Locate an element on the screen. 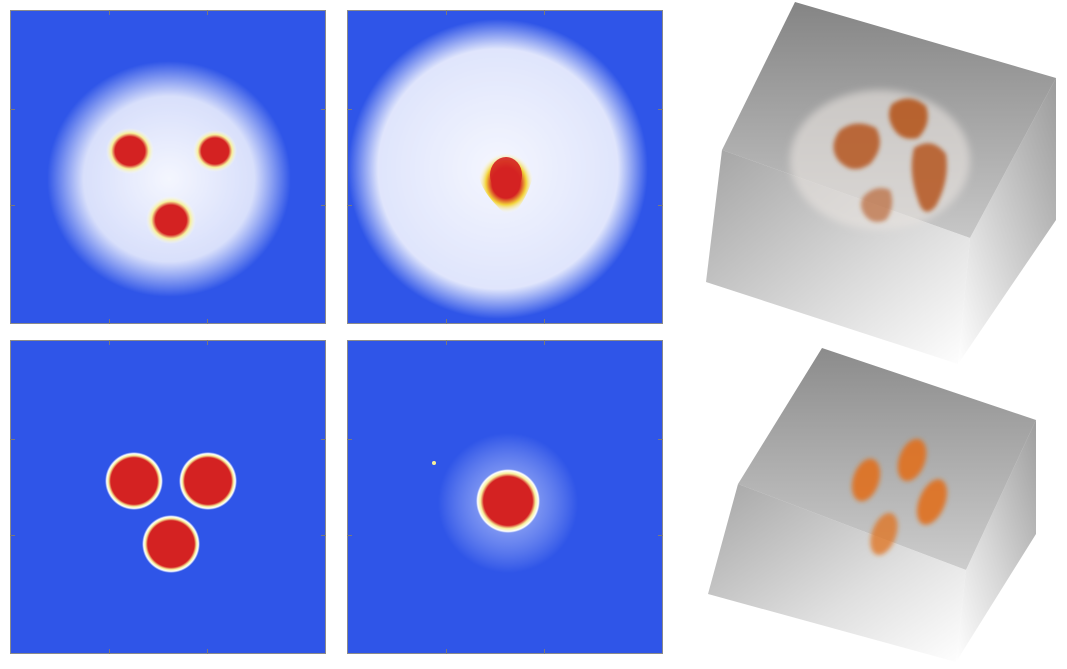  density-panel-bottom-middle is located at coordinates (505, 497).